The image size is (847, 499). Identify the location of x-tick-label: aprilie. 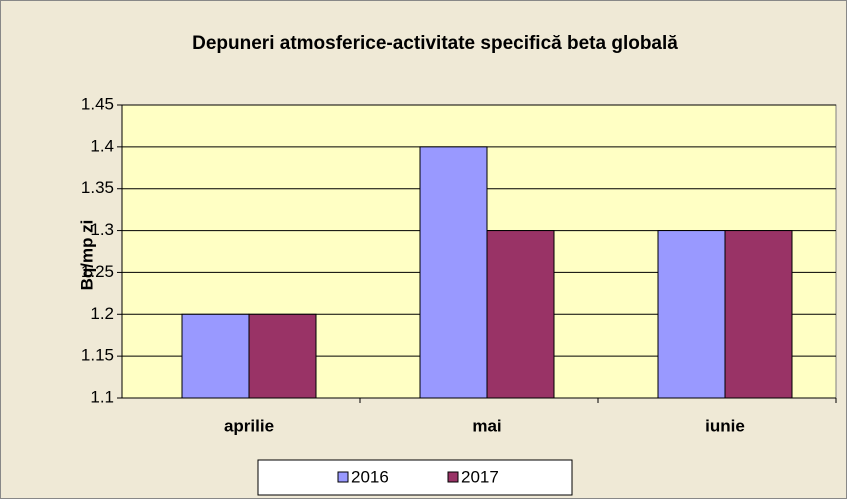
(249, 425).